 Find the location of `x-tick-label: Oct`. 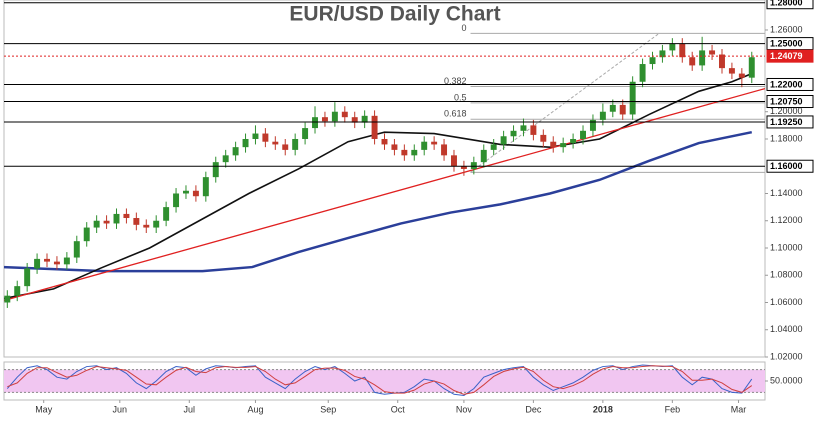

x-tick-label: Oct is located at coordinates (398, 409).